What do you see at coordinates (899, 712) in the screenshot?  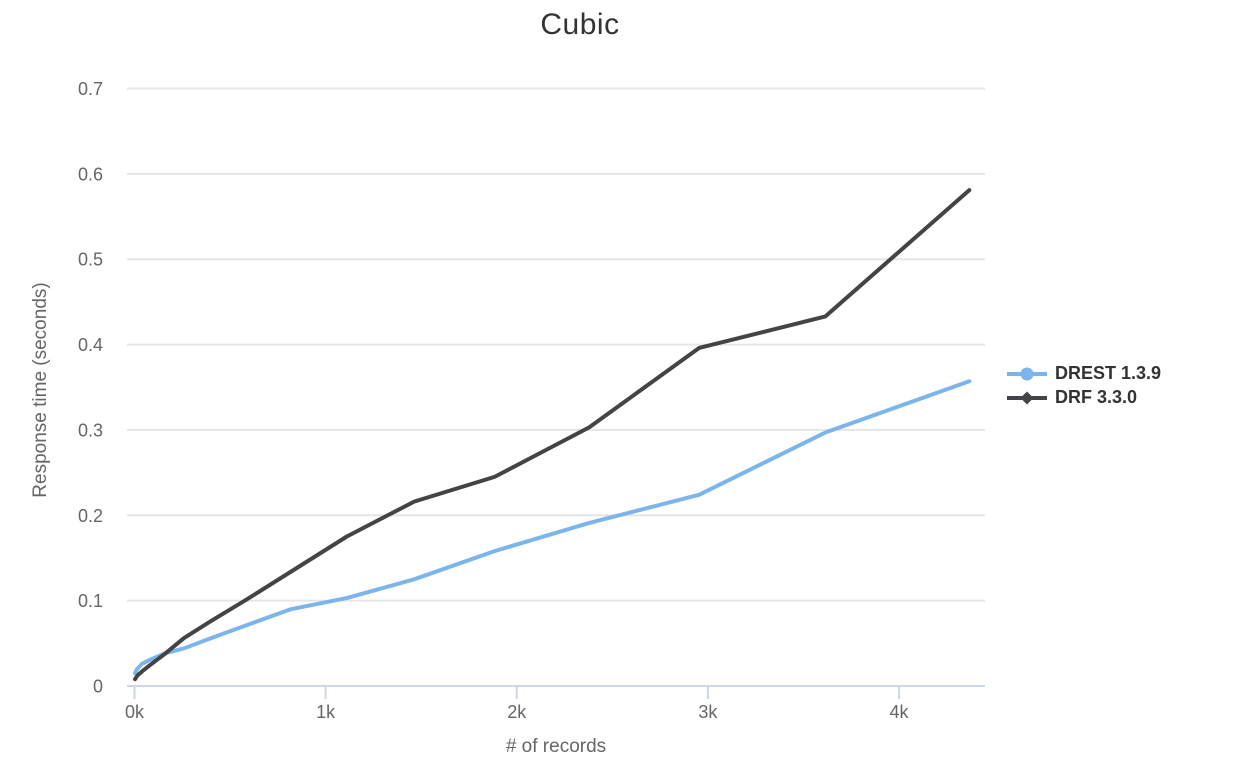 I see `x-tick-label: 4k` at bounding box center [899, 712].